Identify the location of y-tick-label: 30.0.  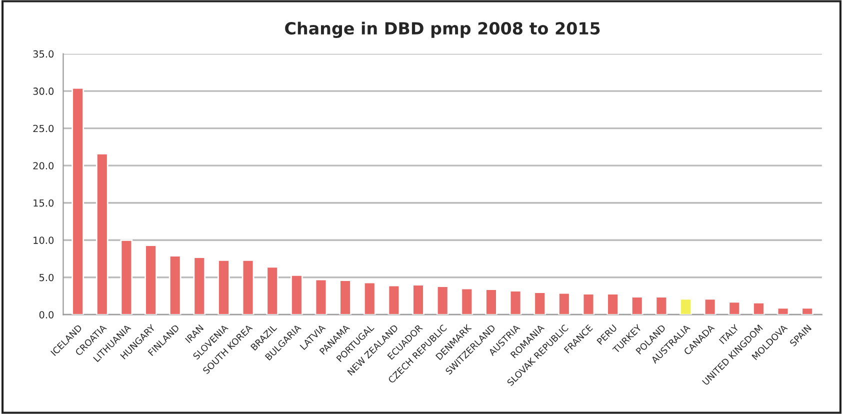
(43, 91).